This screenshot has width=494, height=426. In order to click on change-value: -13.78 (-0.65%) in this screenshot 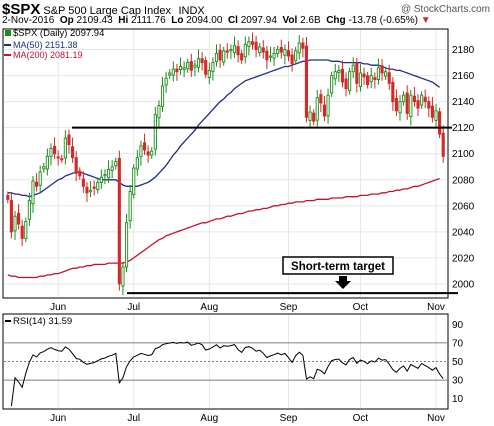, I will do `click(383, 20)`.